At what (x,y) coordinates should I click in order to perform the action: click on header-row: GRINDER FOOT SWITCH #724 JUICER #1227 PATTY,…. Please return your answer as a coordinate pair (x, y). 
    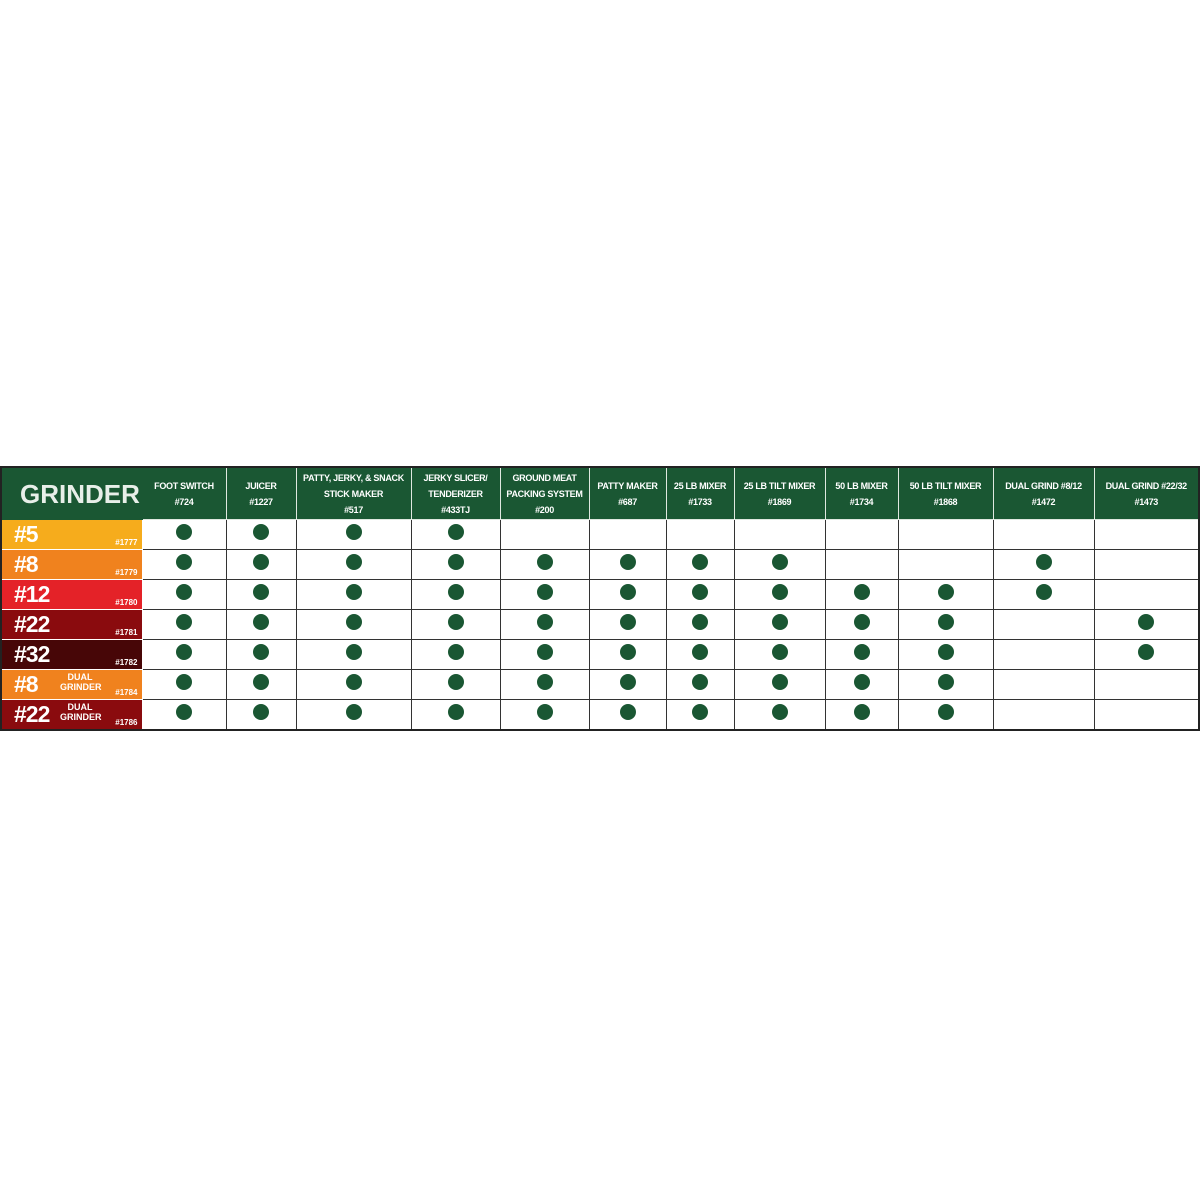
    Looking at the image, I should click on (600, 493).